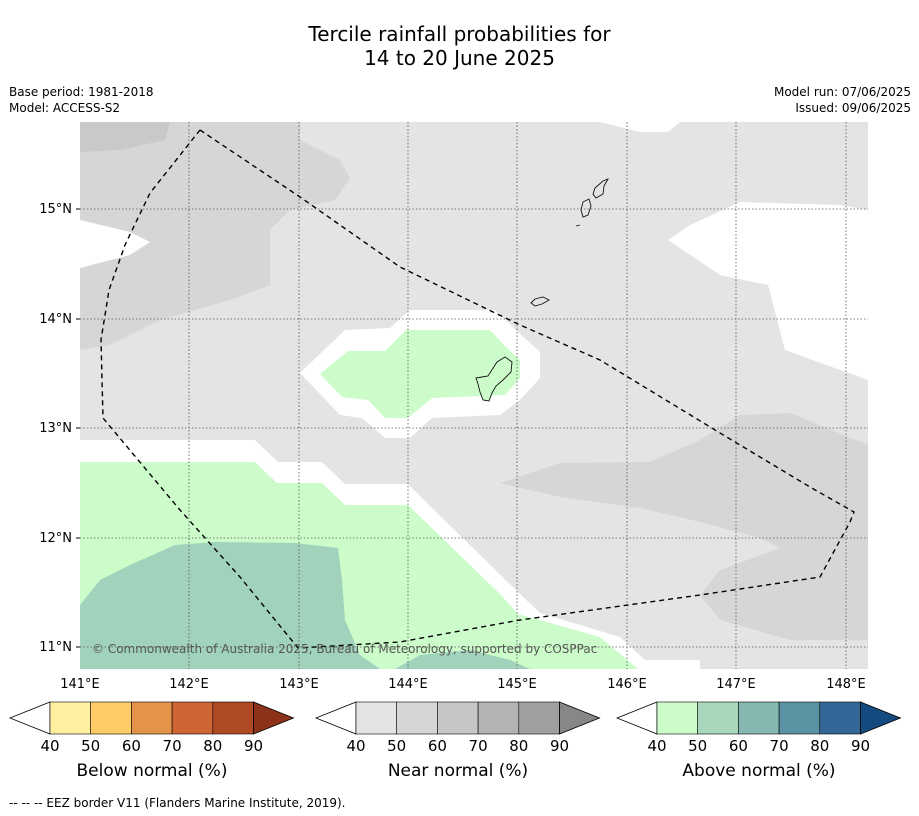 This screenshot has height=816, width=919. I want to click on title-line-1: Tercile rainfall probabilities for, so click(459, 34).